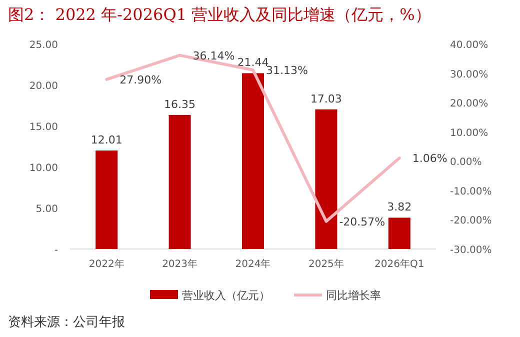 The width and height of the screenshot is (520, 337). What do you see at coordinates (253, 63) in the screenshot?
I see `data-label: 21.44` at bounding box center [253, 63].